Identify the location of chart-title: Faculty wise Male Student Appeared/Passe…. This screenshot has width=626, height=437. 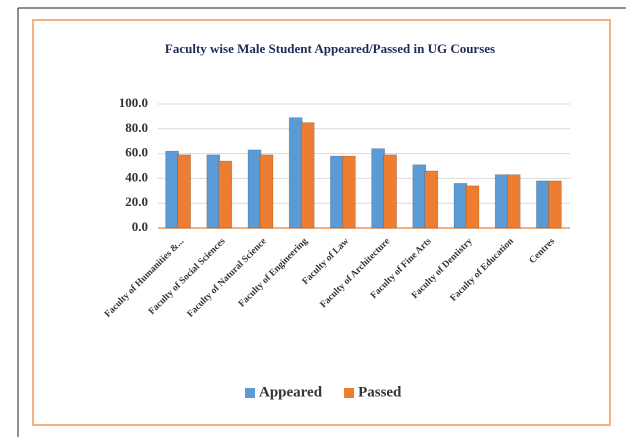
(330, 48).